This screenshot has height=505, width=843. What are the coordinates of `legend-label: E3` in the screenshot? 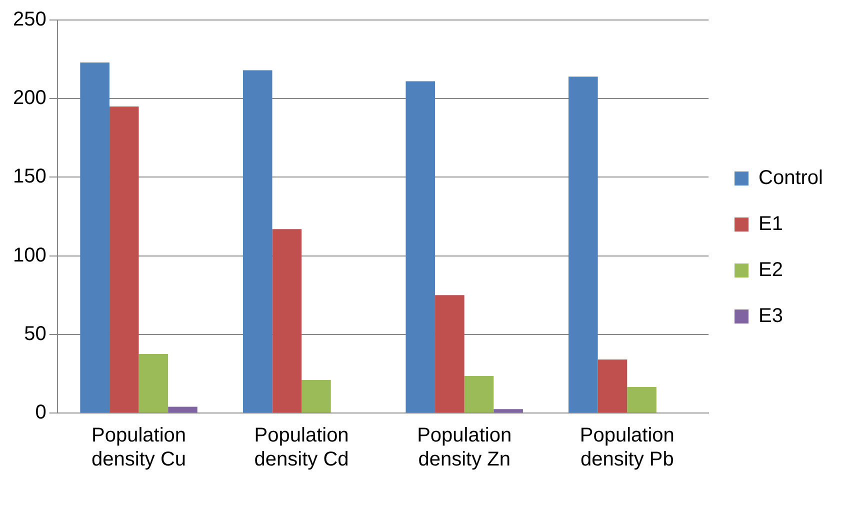 It's located at (770, 316).